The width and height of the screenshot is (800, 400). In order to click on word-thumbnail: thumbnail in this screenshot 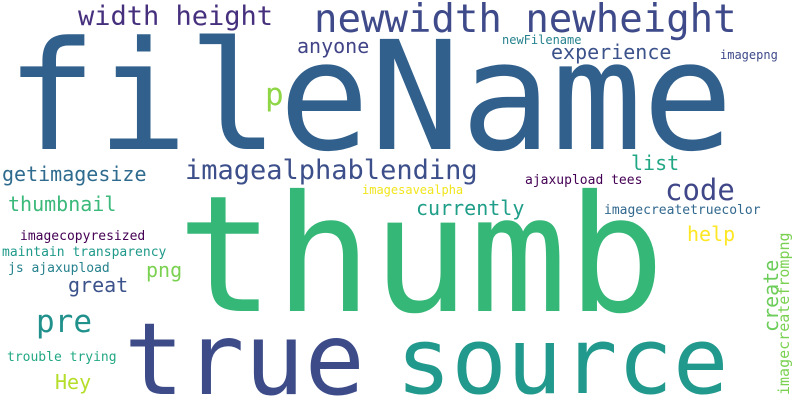, I will do `click(62, 204)`.